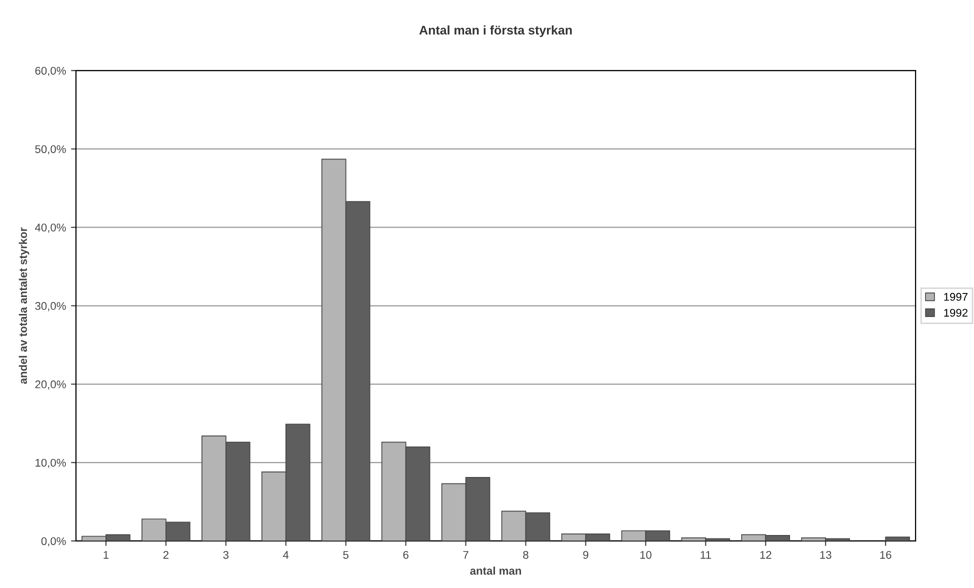 The height and width of the screenshot is (588, 974). I want to click on x-tick-label: 3, so click(225, 554).